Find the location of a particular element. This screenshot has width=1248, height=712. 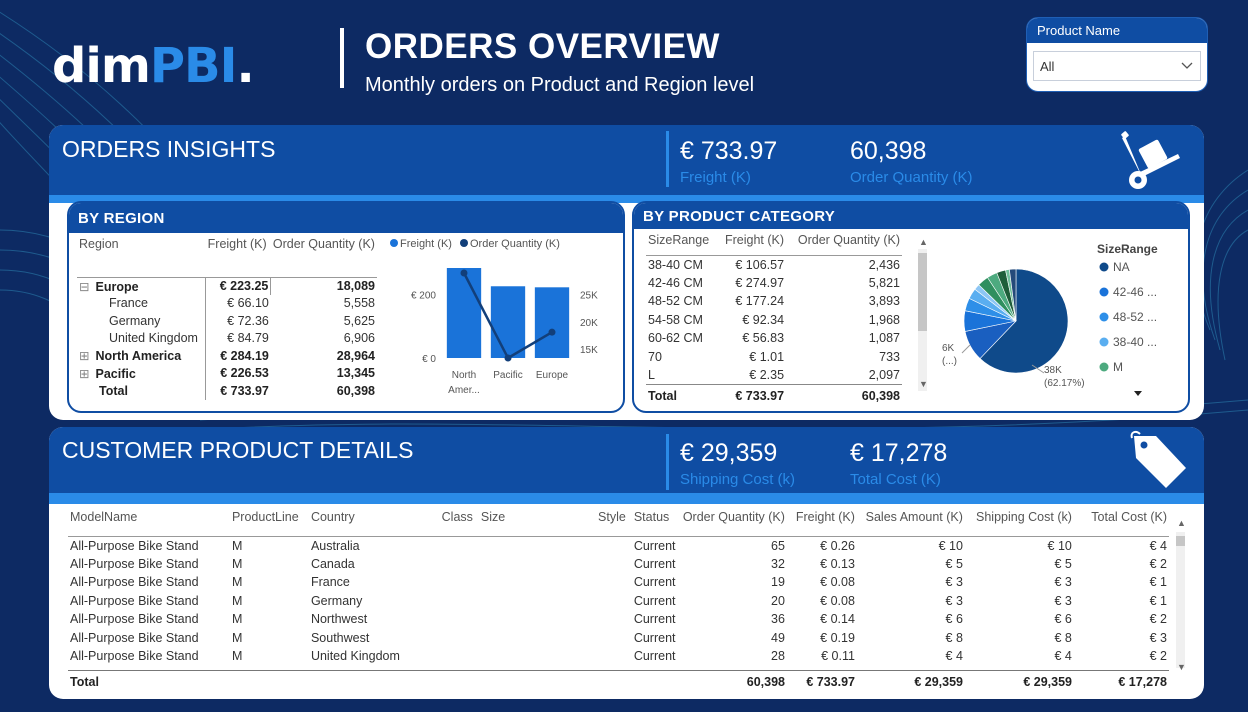

pie-label-small-pct: (...) is located at coordinates (949, 361).